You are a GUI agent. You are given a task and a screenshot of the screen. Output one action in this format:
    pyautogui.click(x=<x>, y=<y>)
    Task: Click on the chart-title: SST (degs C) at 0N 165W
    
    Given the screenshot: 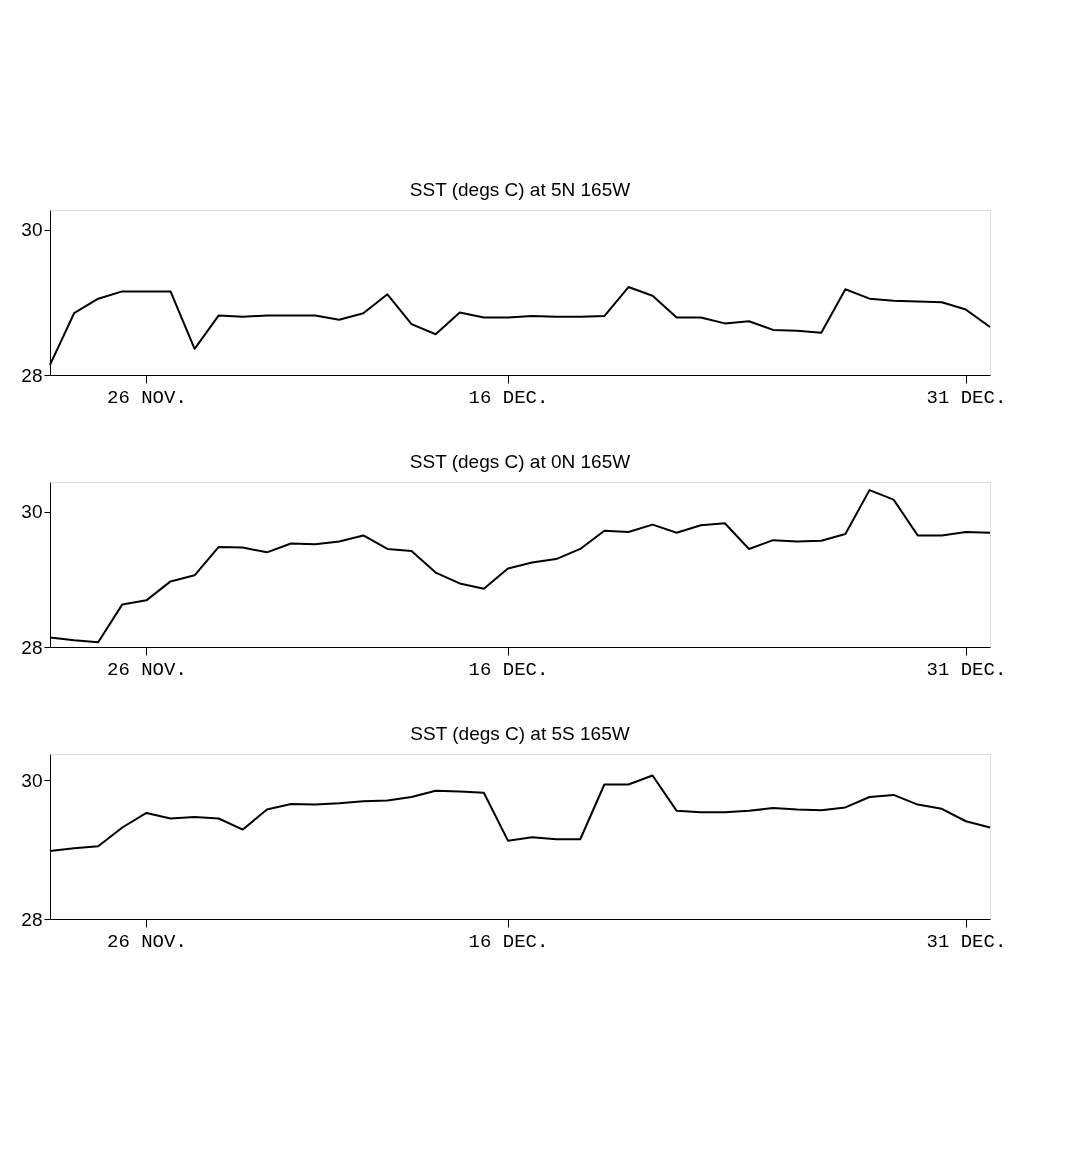 What is the action you would take?
    pyautogui.click(x=520, y=461)
    